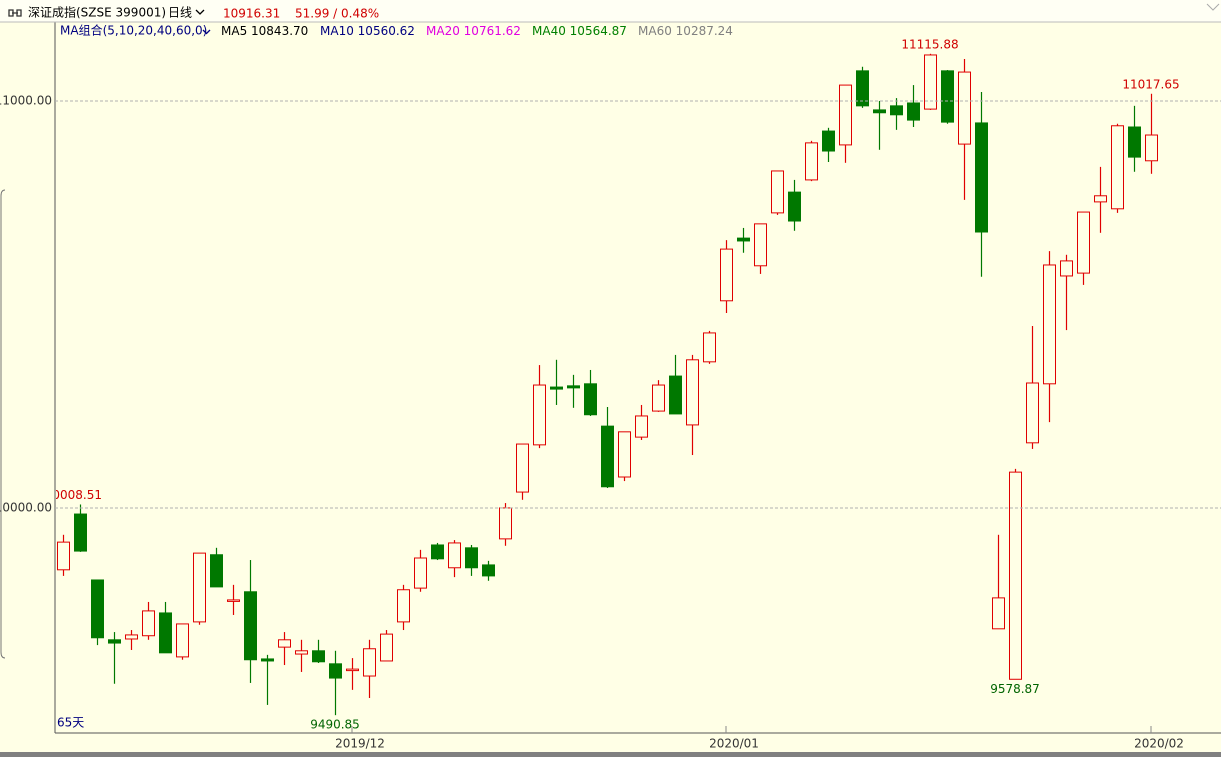 Image resolution: width=1221 pixels, height=757 pixels. Describe the element at coordinates (492, 31) in the screenshot. I see `ma-value: 10761.62` at that location.